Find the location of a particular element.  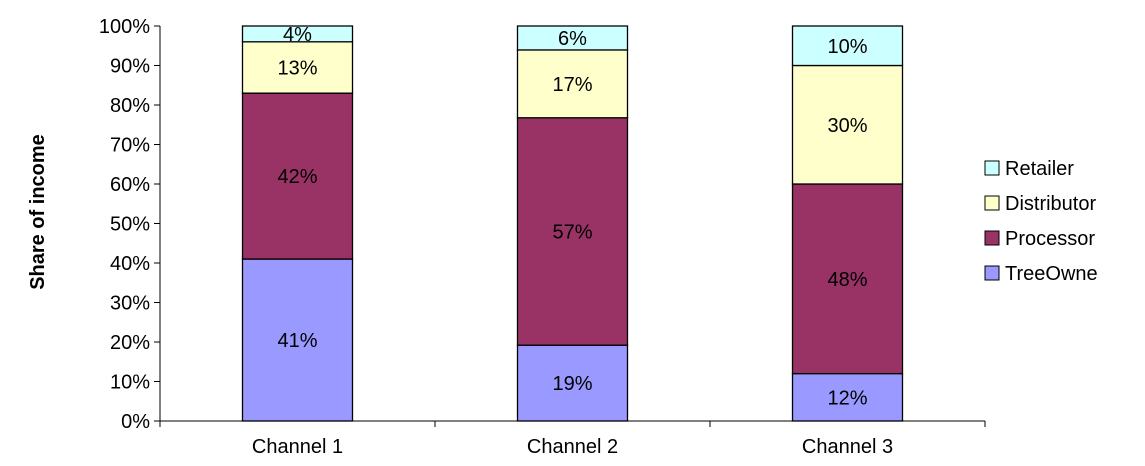

data-label: 12% is located at coordinates (847, 398).